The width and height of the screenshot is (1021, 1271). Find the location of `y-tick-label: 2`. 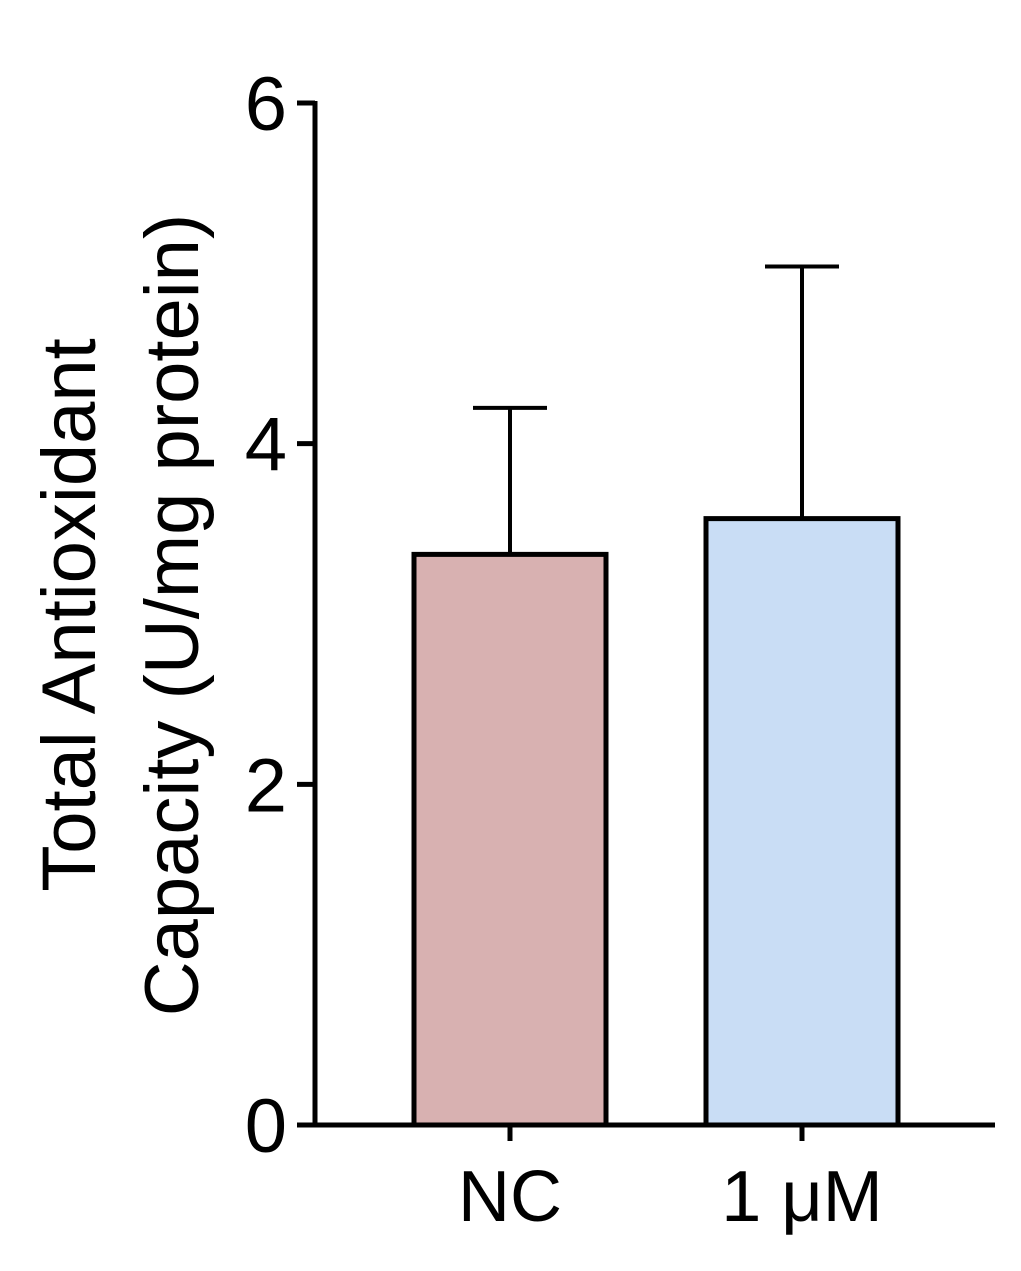

y-tick-label: 2 is located at coordinates (266, 785).